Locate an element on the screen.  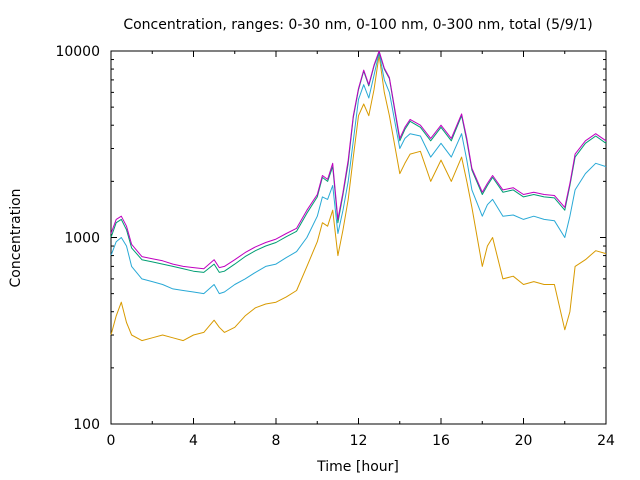
y-tick-label: 1000 is located at coordinates (82, 239).